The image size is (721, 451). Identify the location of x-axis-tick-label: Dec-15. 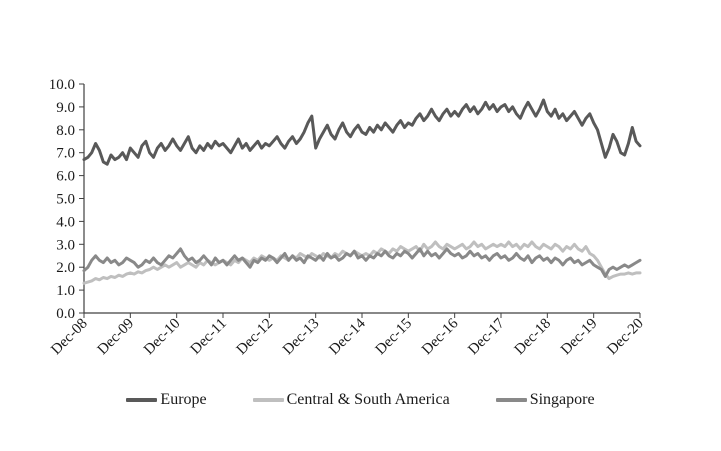
(394, 337).